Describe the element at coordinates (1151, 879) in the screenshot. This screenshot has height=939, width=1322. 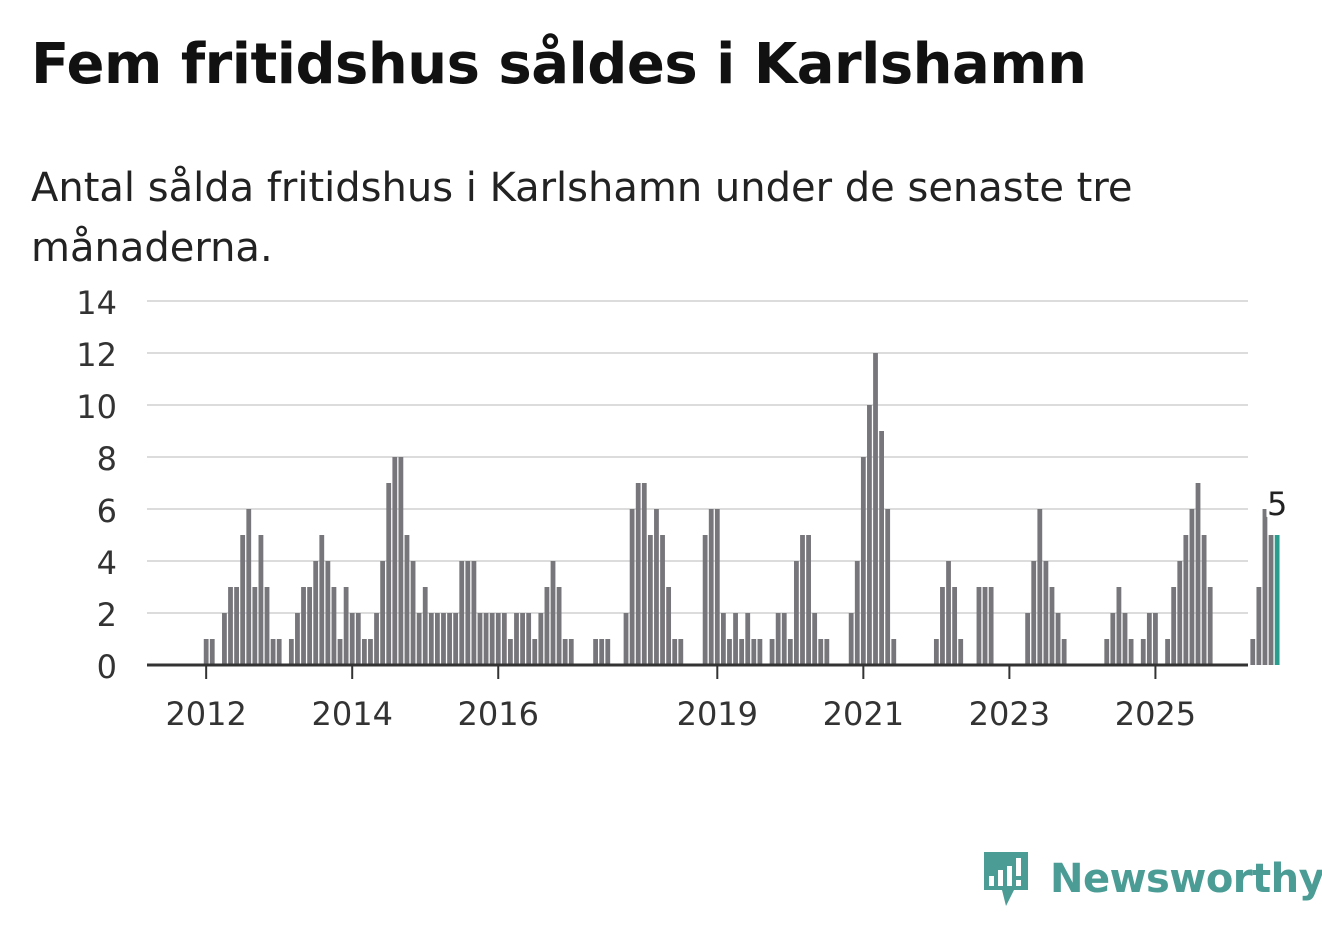
I see `newsworthy-logo: Newsworthy` at that location.